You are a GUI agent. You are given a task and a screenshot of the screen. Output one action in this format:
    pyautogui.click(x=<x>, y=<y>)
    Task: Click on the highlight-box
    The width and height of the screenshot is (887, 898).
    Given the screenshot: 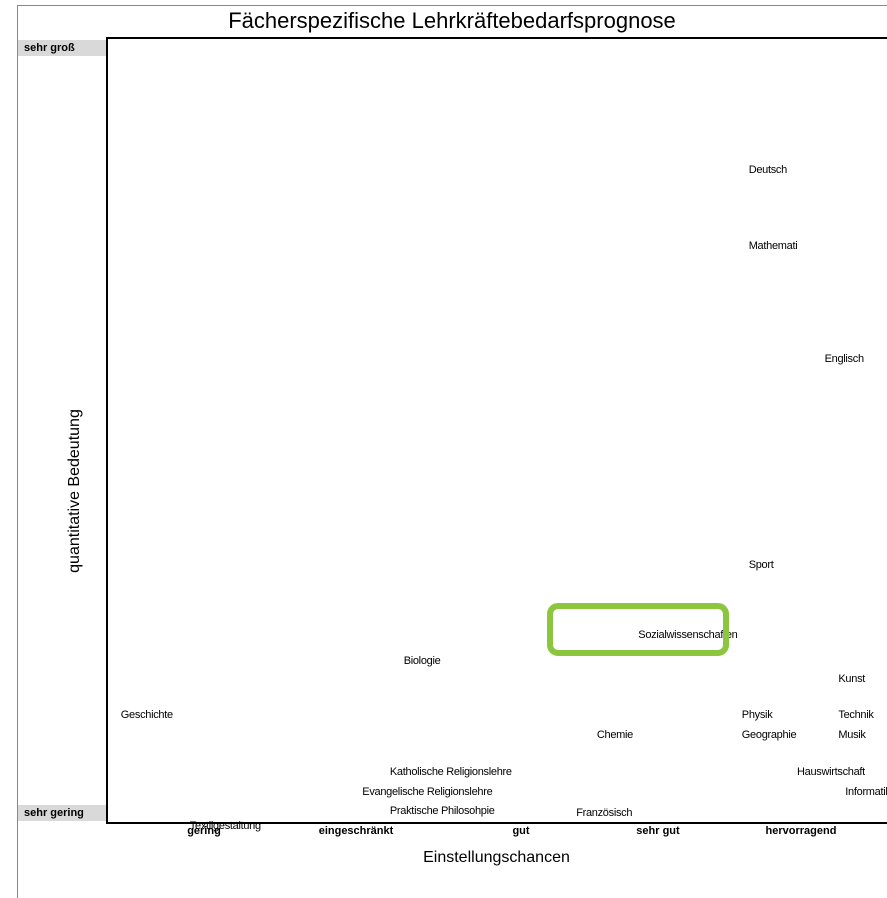 What is the action you would take?
    pyautogui.click(x=638, y=629)
    